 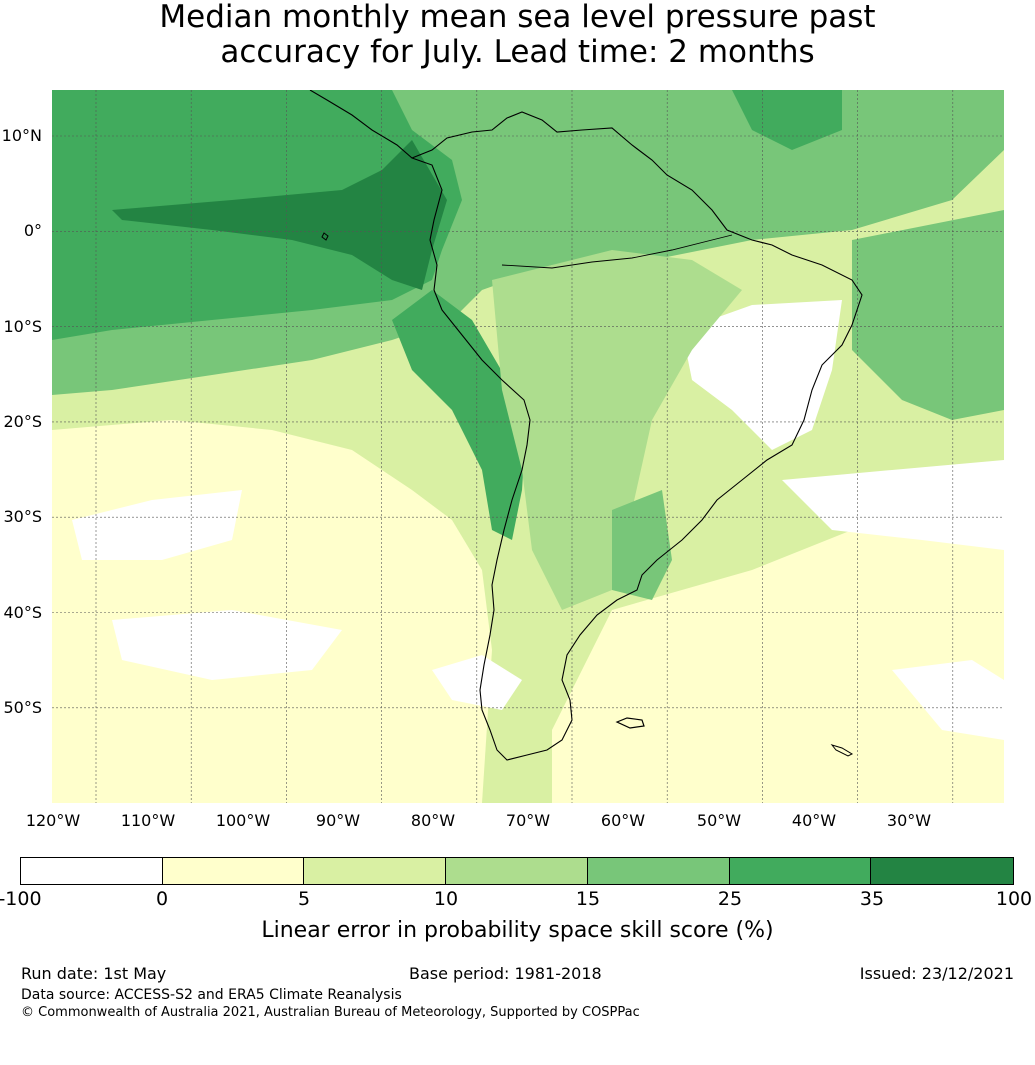 What do you see at coordinates (325, 236) in the screenshot?
I see `galapagos-islands` at bounding box center [325, 236].